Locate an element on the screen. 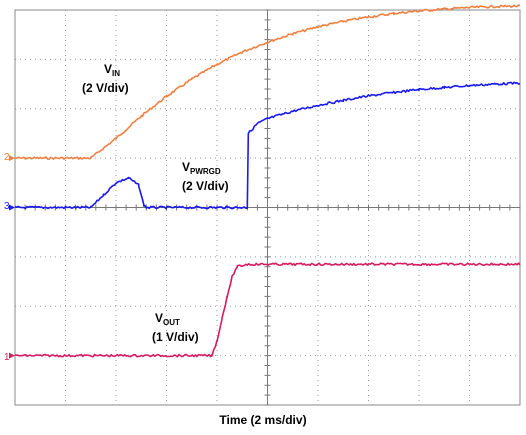 Image resolution: width=526 pixels, height=435 pixels. vout-label-sub: OUT is located at coordinates (171, 322).